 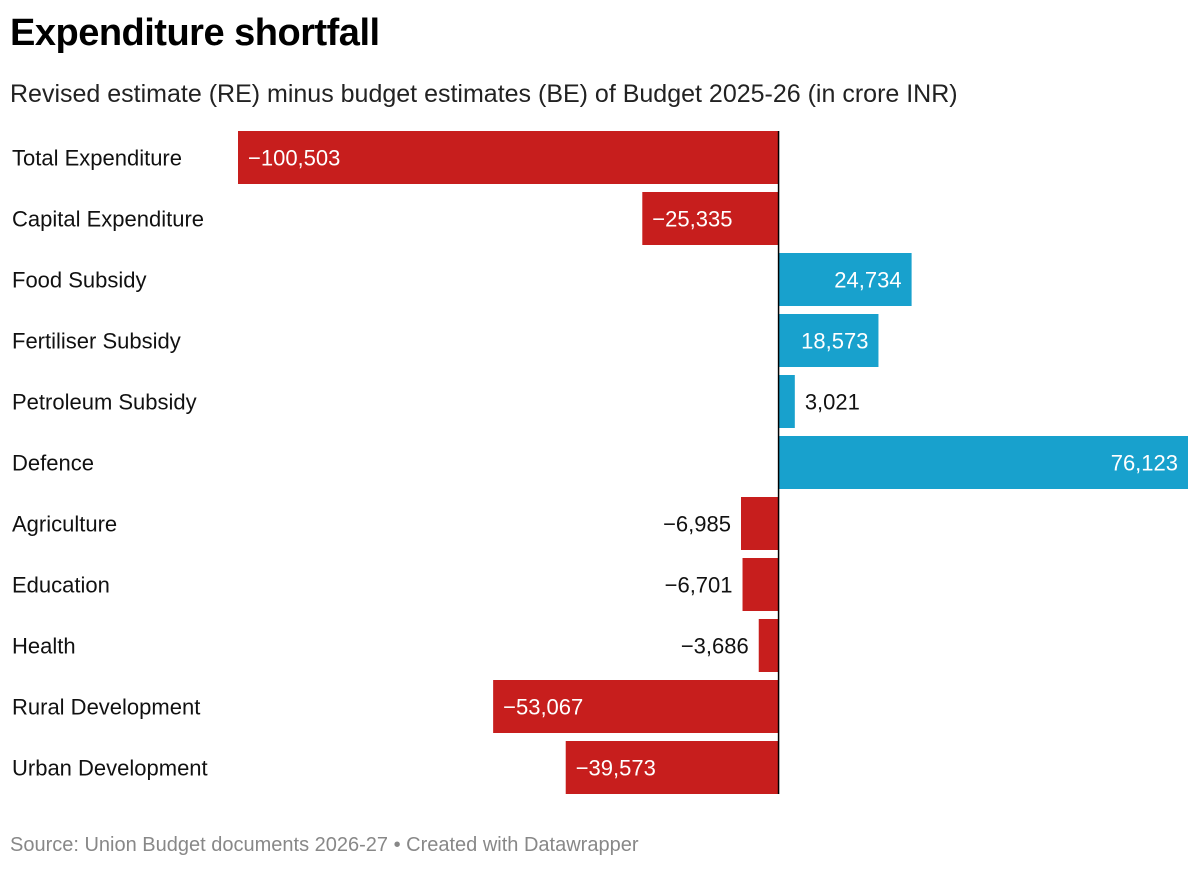 I want to click on category-label: Food Subsidy, so click(x=79, y=280).